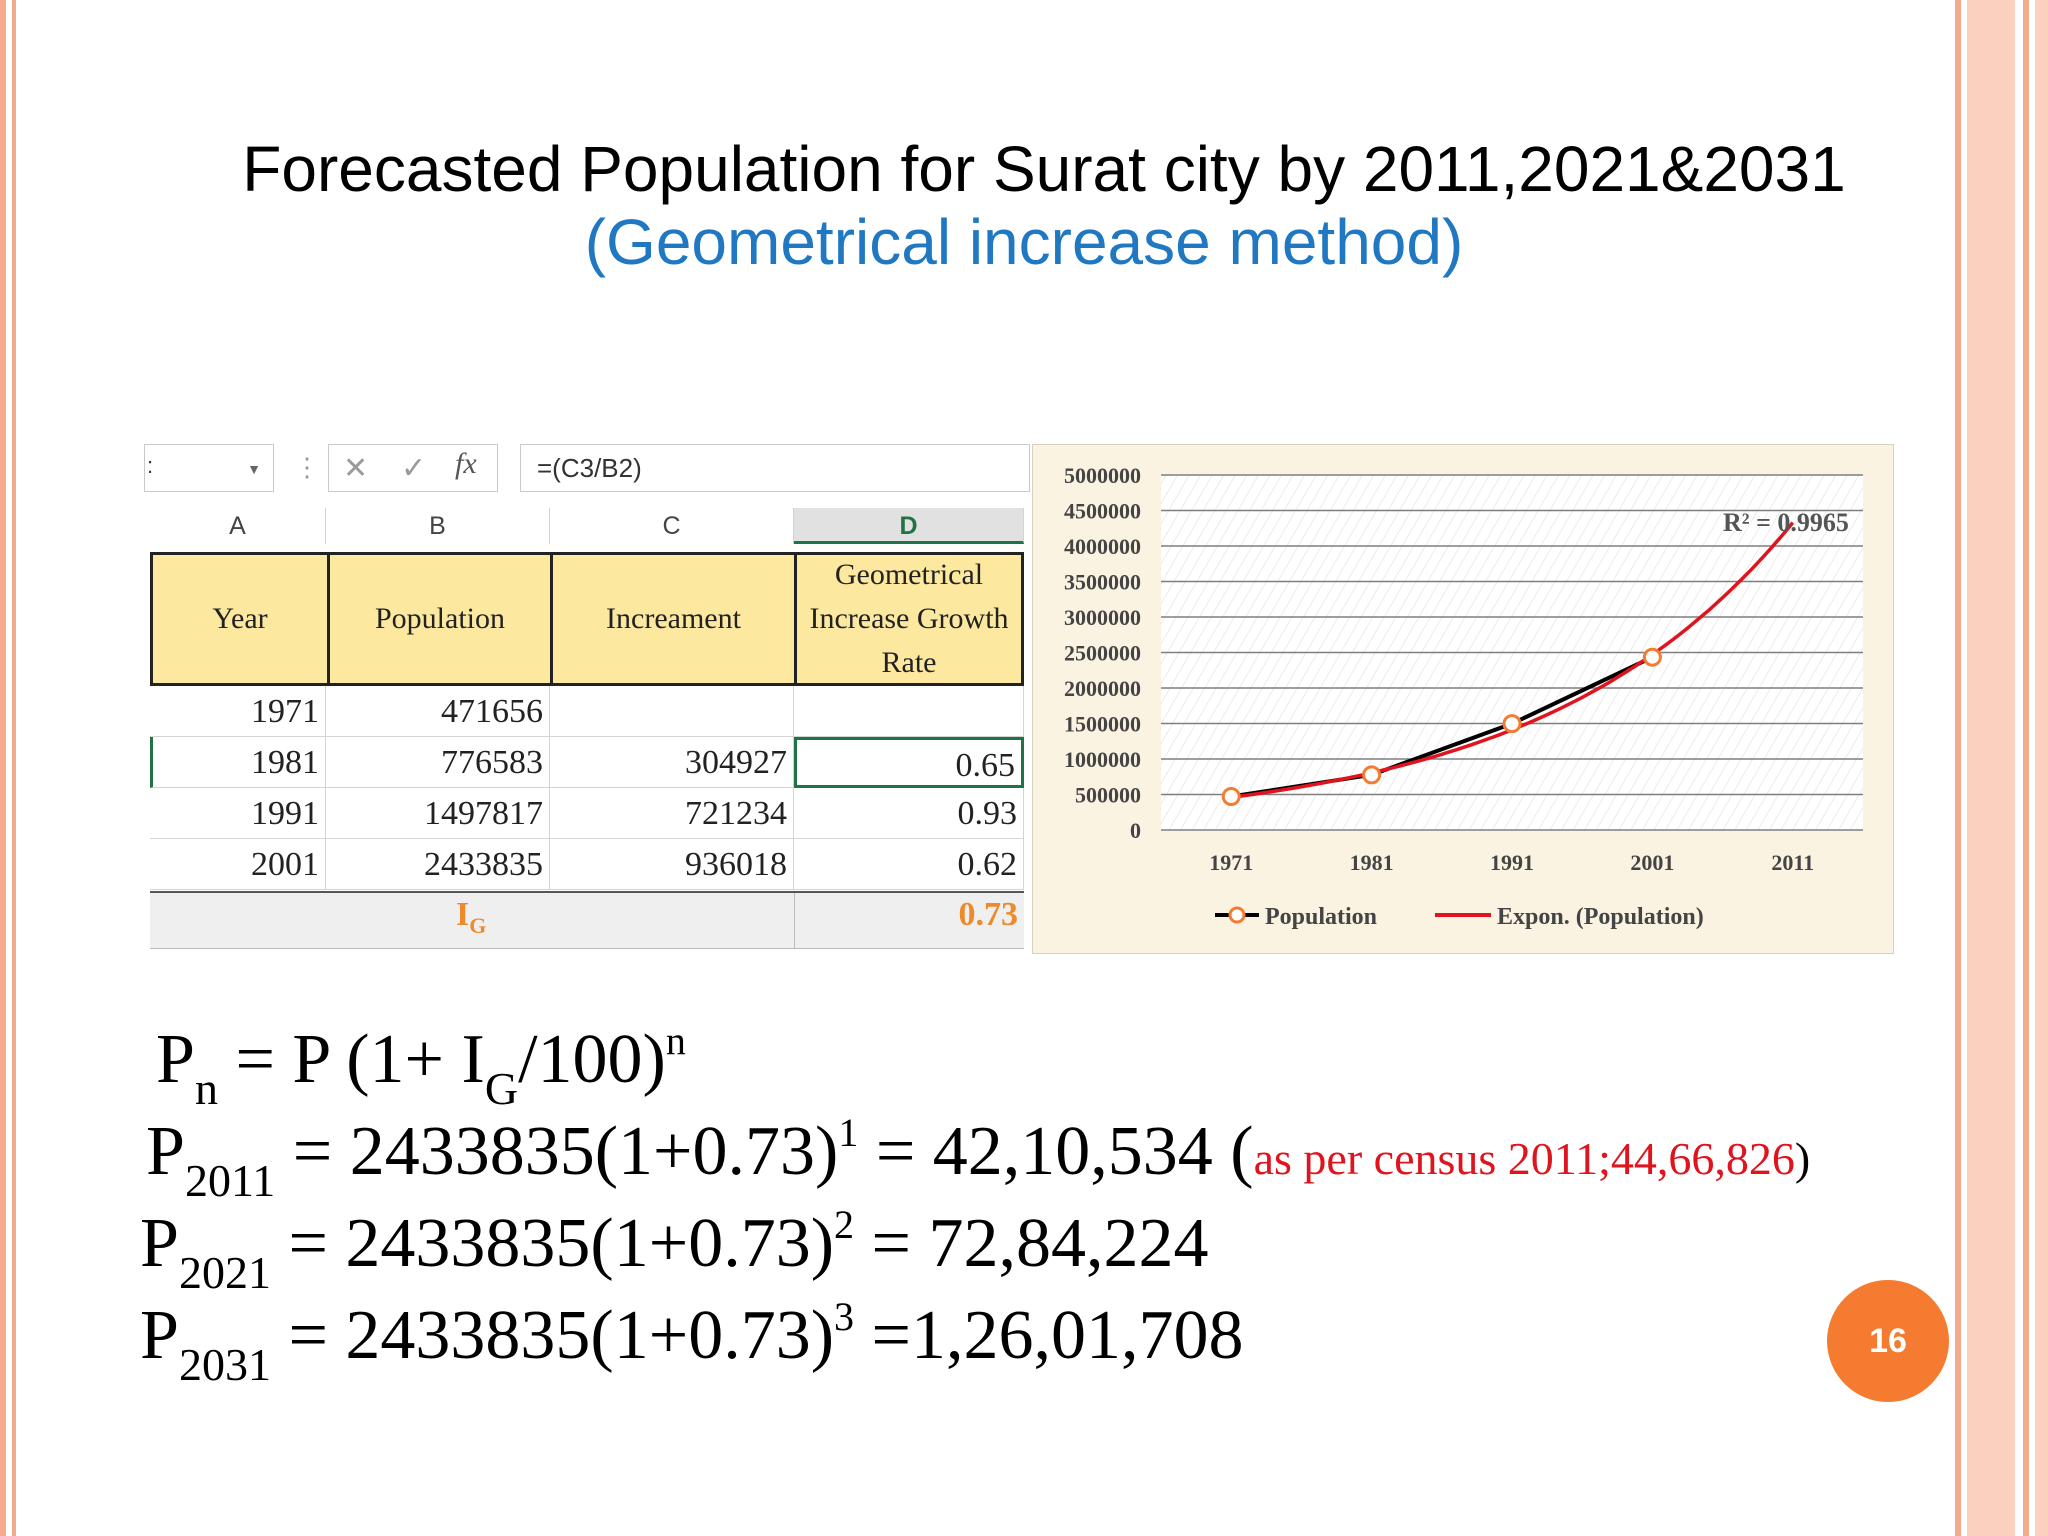 Image resolution: width=2048 pixels, height=1536 pixels. I want to click on cell-increment: 936018, so click(672, 864).